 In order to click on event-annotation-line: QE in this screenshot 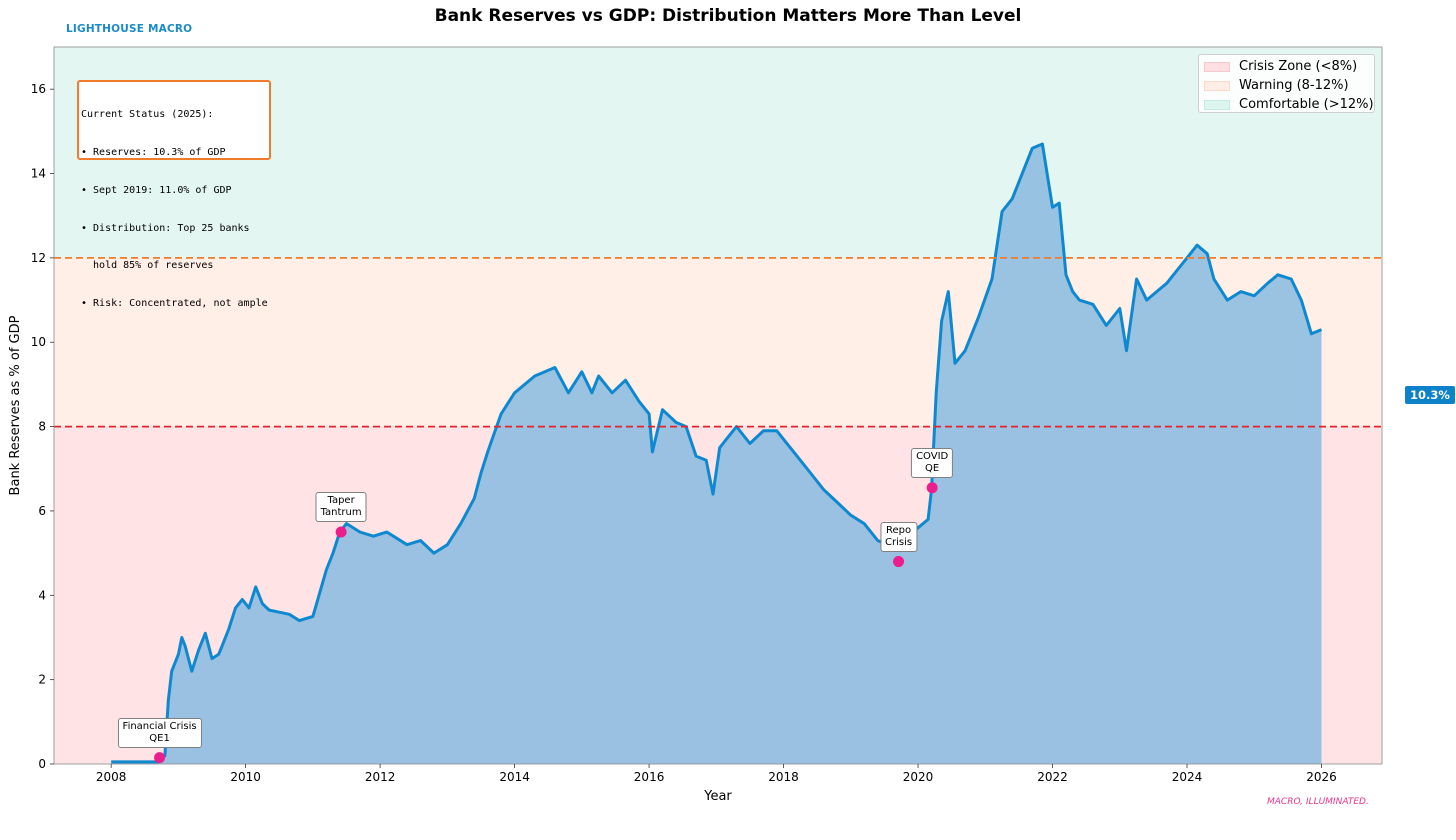, I will do `click(932, 468)`.